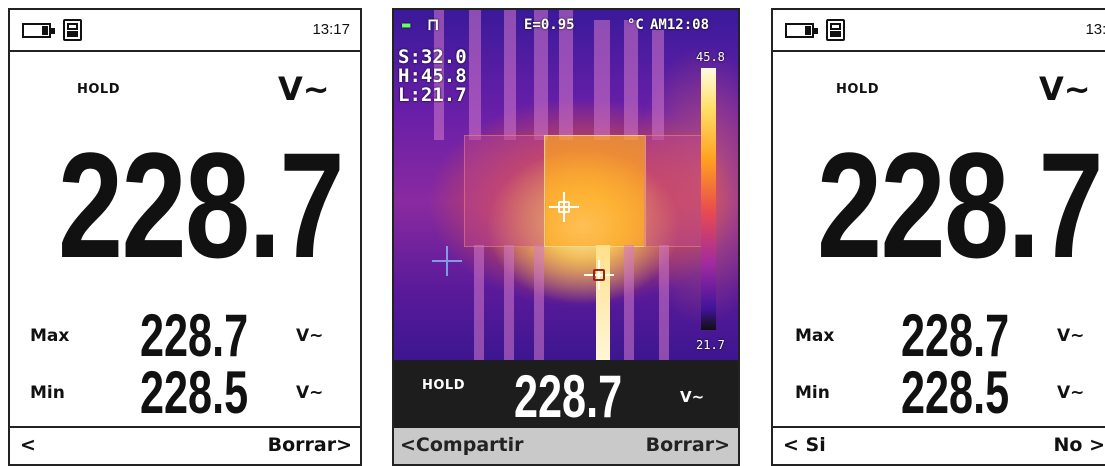  I want to click on softkey-no-label: No, so click(1068, 445).